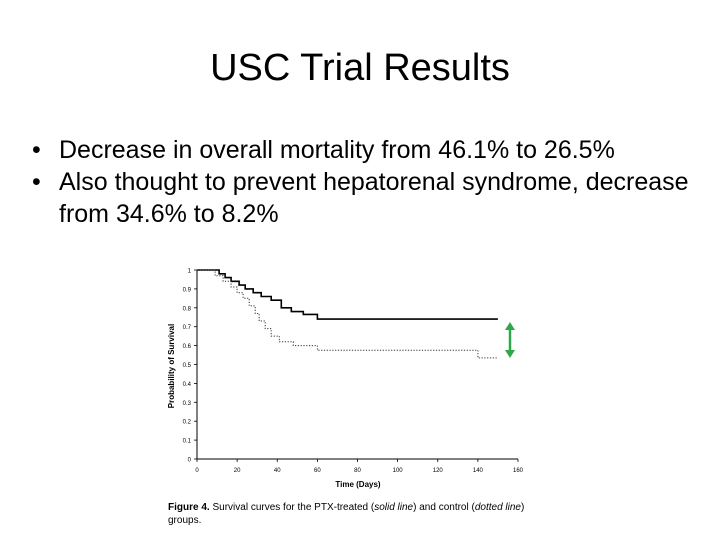 This screenshot has width=720, height=540. What do you see at coordinates (346, 514) in the screenshot?
I see `caption-text: ) groups.` at bounding box center [346, 514].